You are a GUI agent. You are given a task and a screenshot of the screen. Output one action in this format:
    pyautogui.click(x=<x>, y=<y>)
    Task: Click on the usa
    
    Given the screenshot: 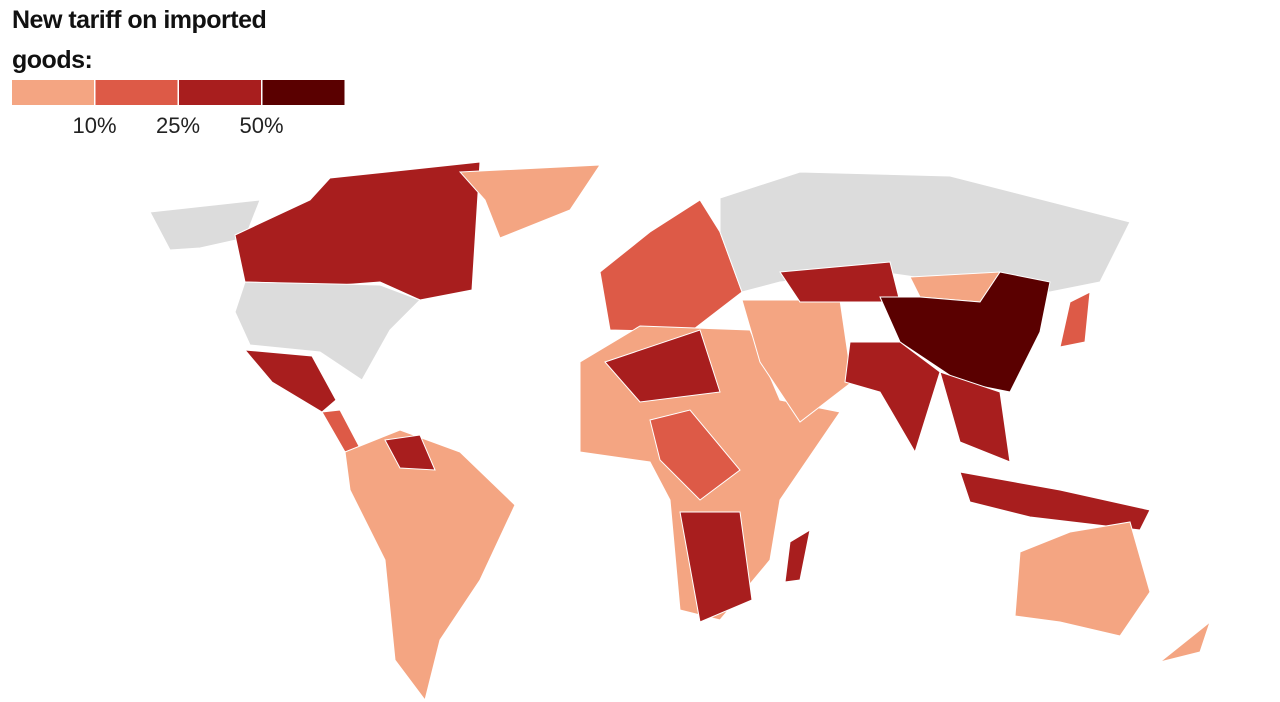 What is the action you would take?
    pyautogui.click(x=327, y=331)
    